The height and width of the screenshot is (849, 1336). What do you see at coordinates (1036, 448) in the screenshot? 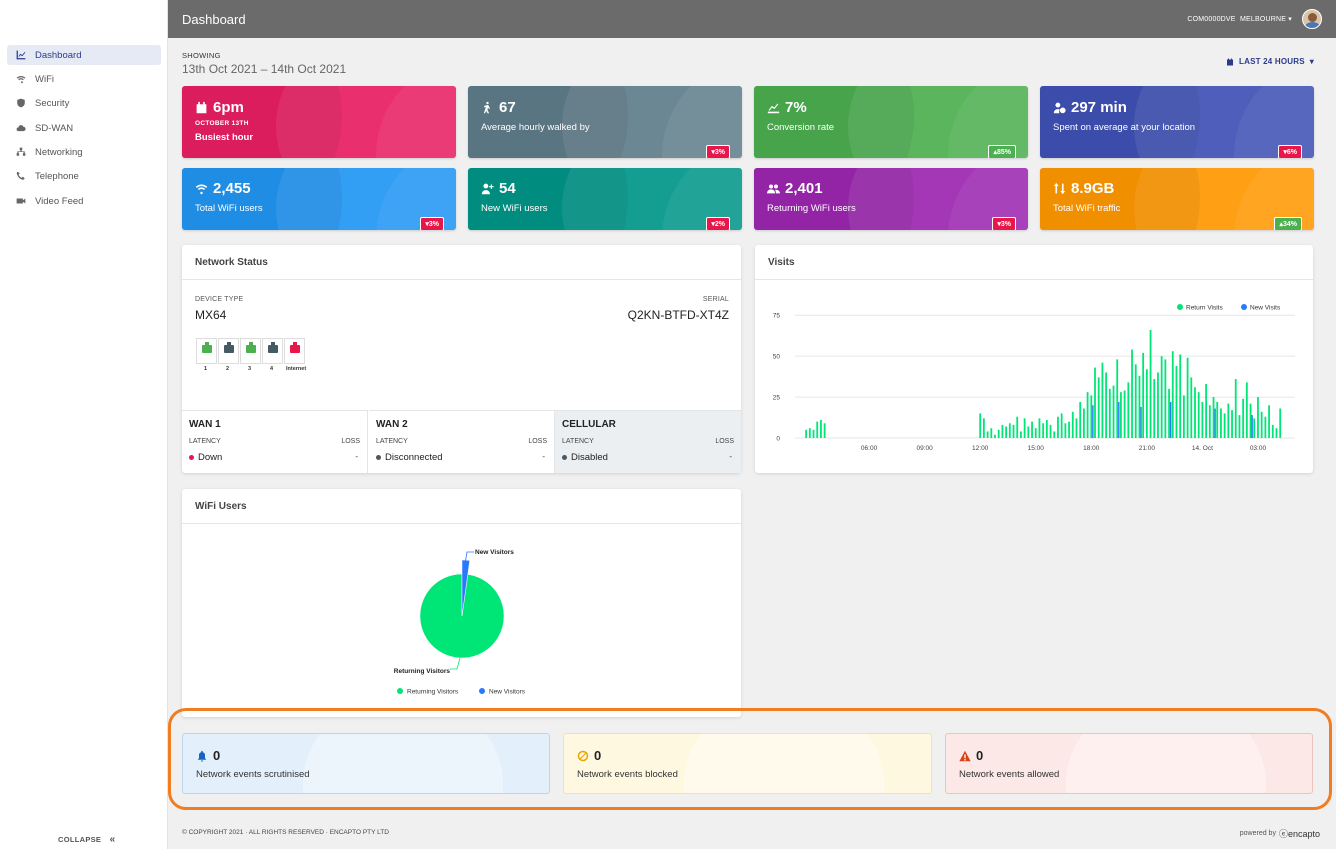
I see `x-tick-label: 15:00` at bounding box center [1036, 448].